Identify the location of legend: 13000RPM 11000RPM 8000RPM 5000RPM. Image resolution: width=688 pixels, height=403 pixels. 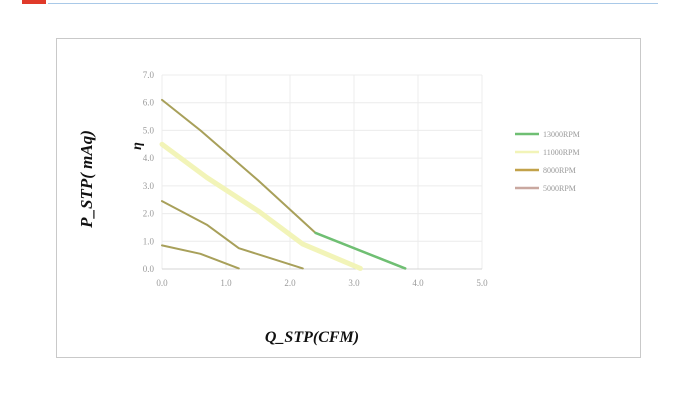
(547, 161).